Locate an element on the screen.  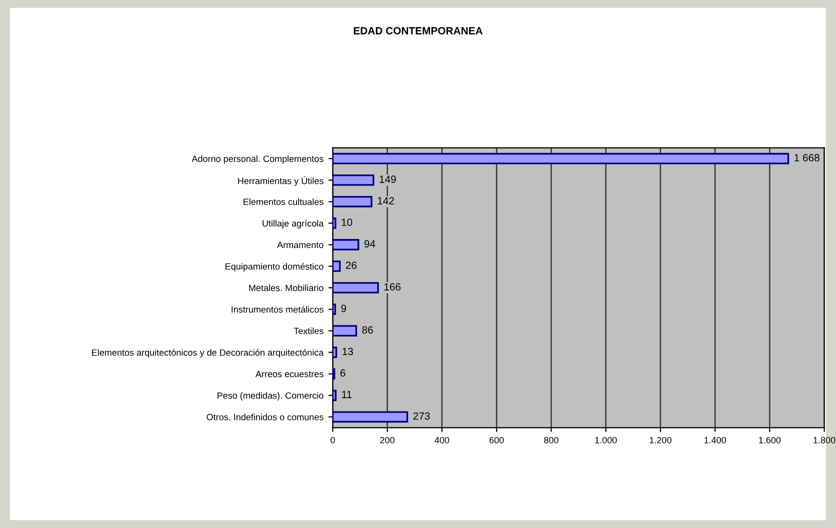
y-tick-label: Instrumentos metálicos is located at coordinates (278, 309).